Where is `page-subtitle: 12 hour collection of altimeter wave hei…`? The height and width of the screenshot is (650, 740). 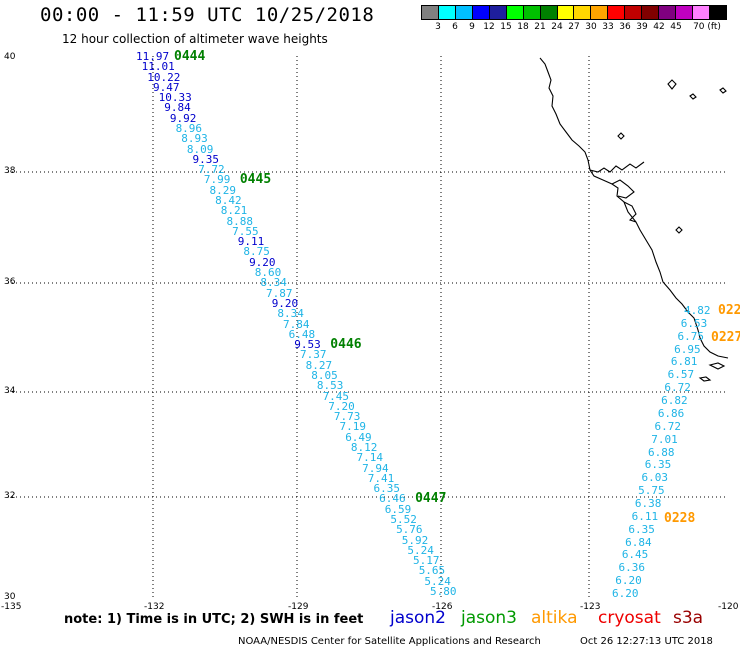 page-subtitle: 12 hour collection of altimeter wave hei… is located at coordinates (195, 39).